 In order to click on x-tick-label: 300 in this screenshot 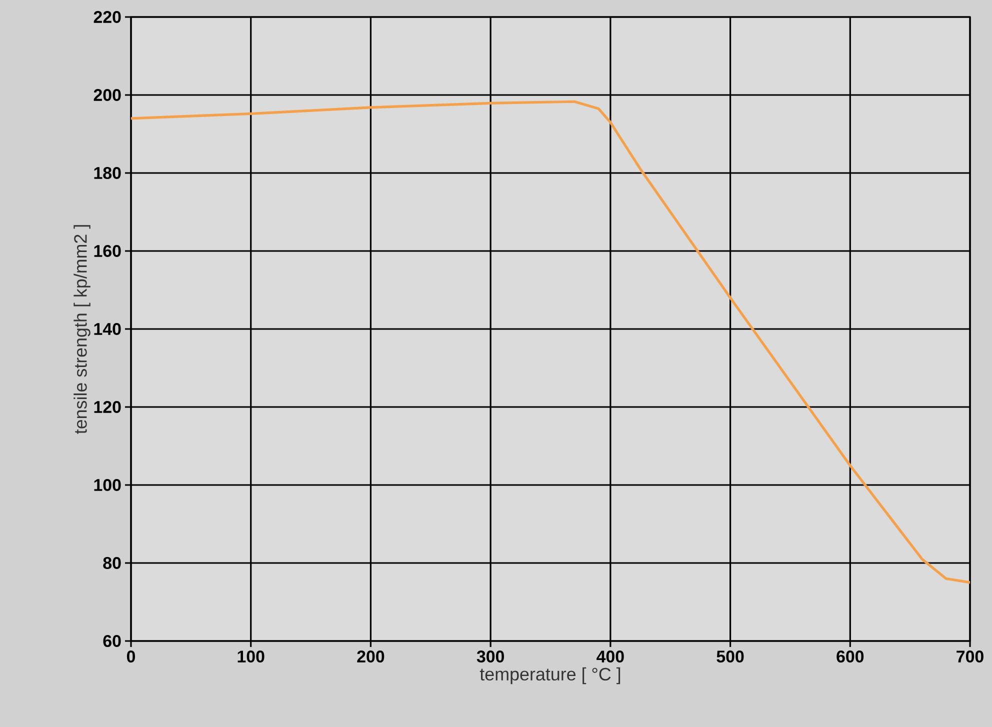, I will do `click(490, 656)`.